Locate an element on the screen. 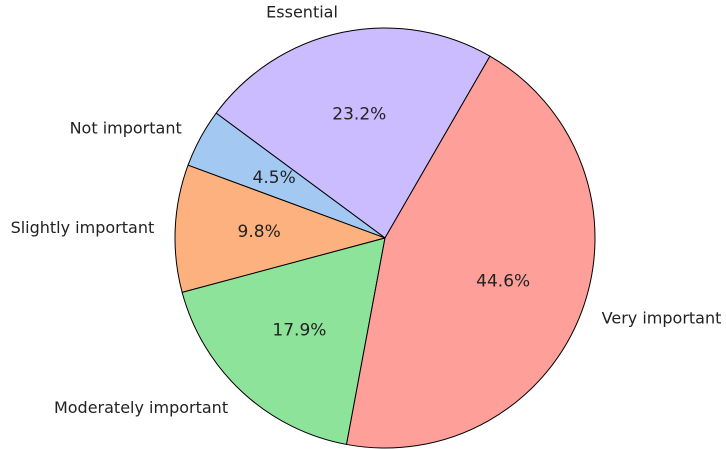 This screenshot has height=449, width=726. pct-label-not-important: 4.5% is located at coordinates (274, 178).